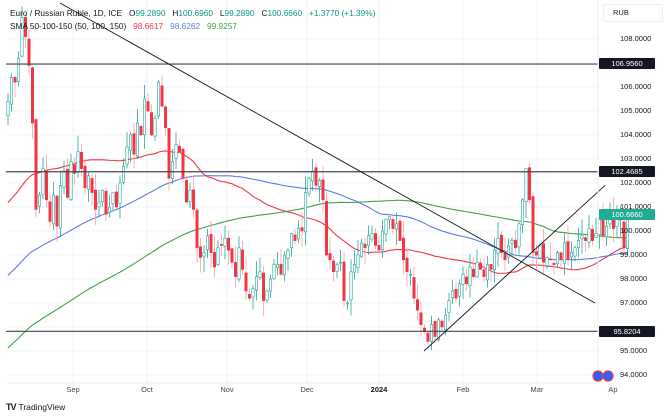 This screenshot has height=418, width=665. Describe the element at coordinates (239, 13) in the screenshot. I see `low-value: 99.2890` at that location.